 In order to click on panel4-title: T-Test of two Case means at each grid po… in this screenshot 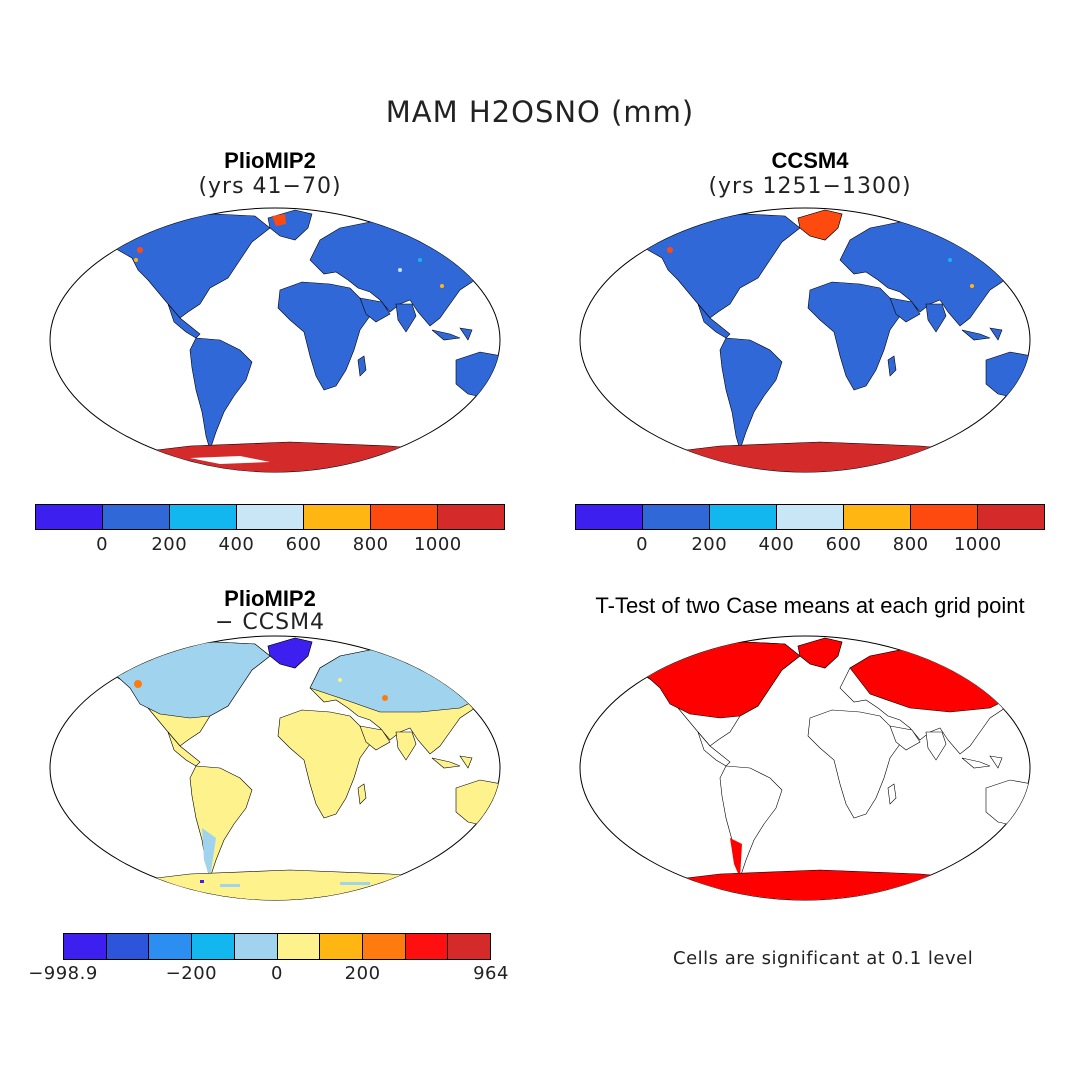, I will do `click(810, 605)`.